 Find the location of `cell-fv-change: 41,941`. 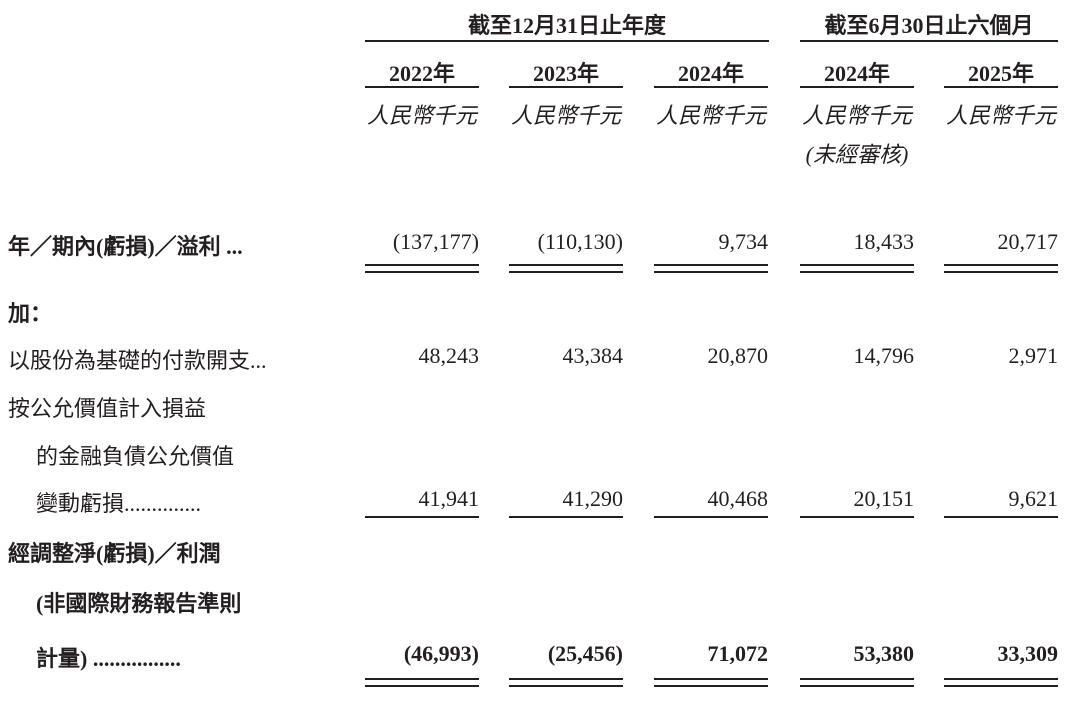

cell-fv-change: 41,941 is located at coordinates (449, 498).